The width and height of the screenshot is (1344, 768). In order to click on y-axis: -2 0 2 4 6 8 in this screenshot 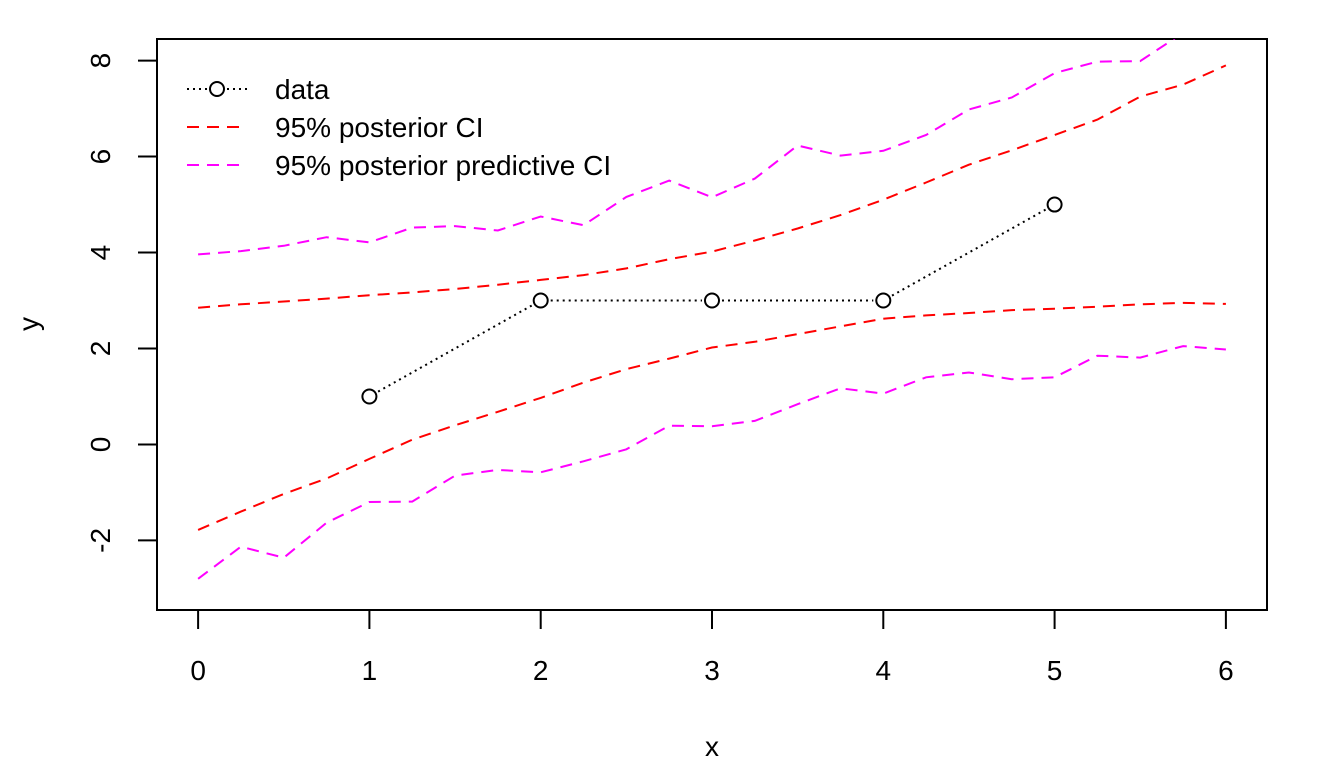, I will do `click(121, 303)`.